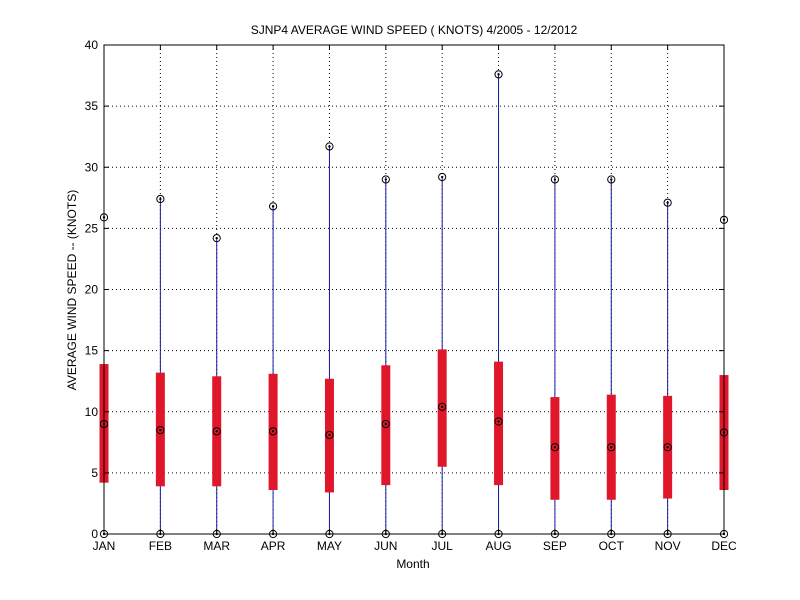  I want to click on max-marker-dot-jun, so click(386, 179).